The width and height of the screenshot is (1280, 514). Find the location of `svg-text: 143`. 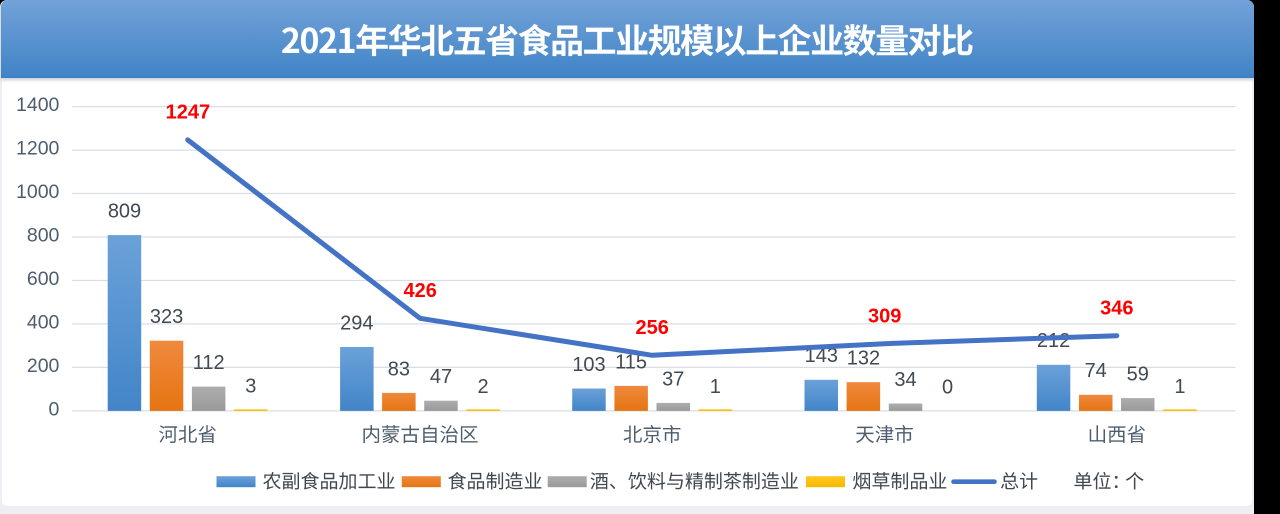

svg-text: 143 is located at coordinates (821, 356).